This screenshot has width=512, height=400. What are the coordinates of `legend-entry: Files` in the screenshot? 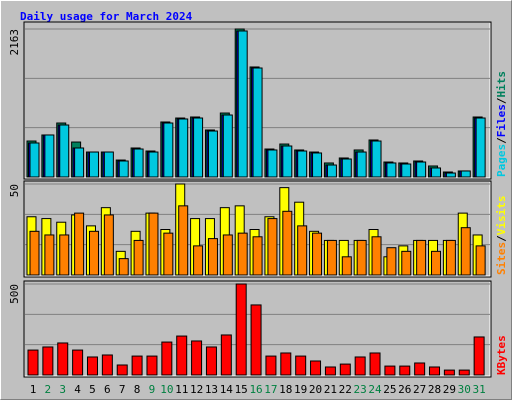 It's located at (501, 120).